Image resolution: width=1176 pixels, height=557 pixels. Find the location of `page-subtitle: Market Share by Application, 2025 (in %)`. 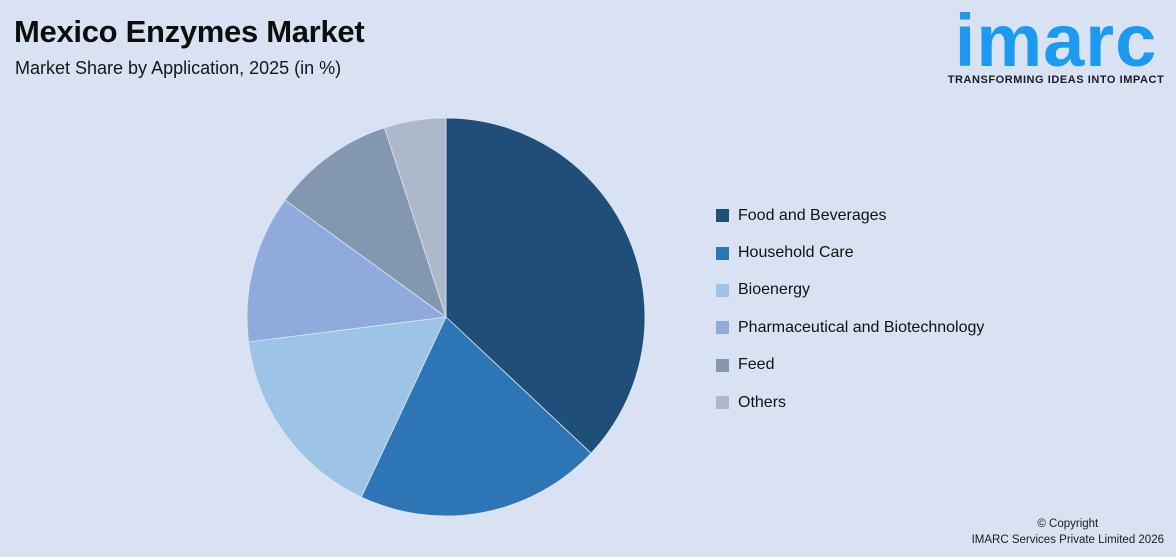

page-subtitle: Market Share by Application, 2025 (in %) is located at coordinates (178, 68).